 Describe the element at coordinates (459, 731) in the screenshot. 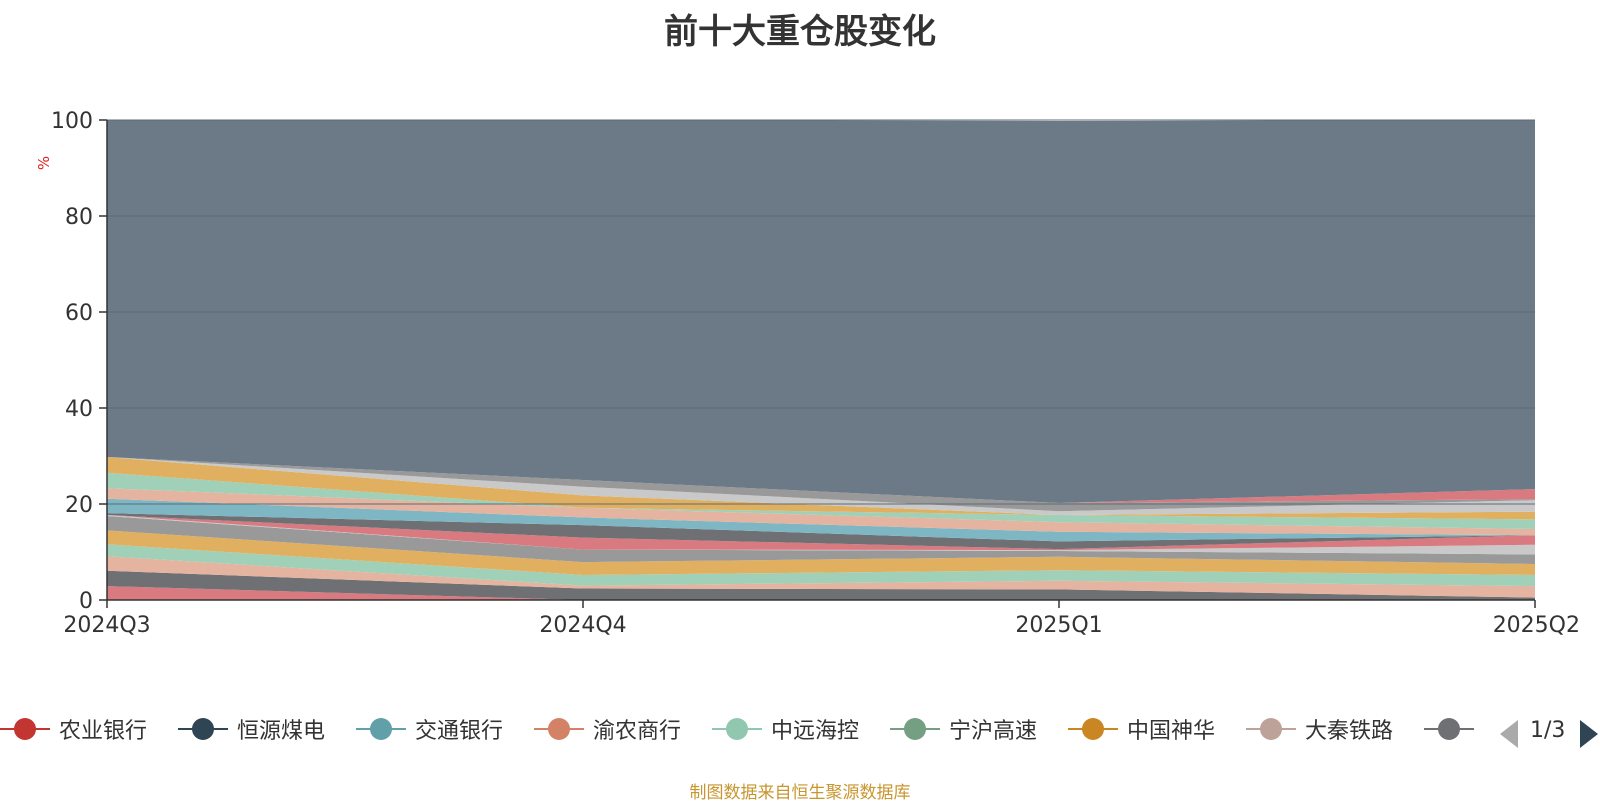

I see `legend-label: 交通银行` at that location.